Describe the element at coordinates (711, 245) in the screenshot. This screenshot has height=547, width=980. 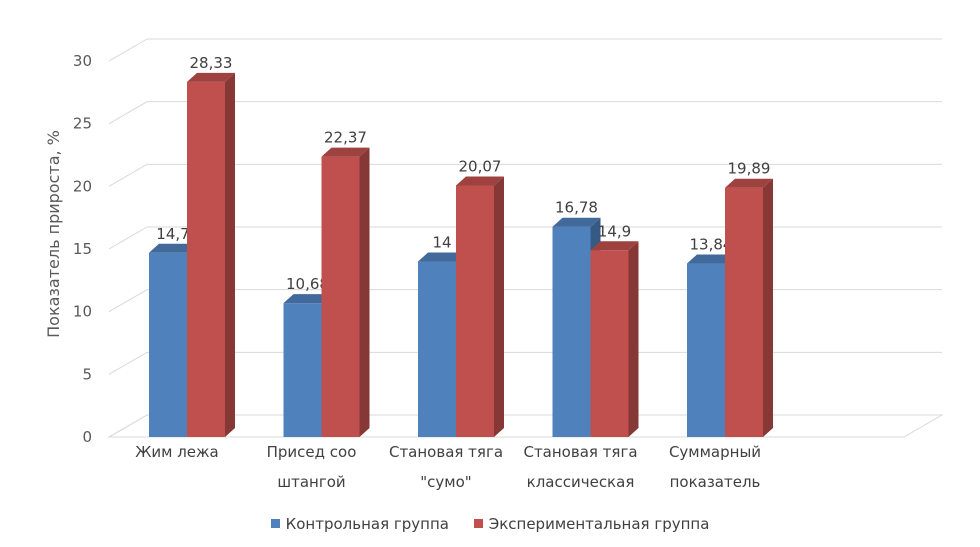
I see `data-label: 13,84` at that location.